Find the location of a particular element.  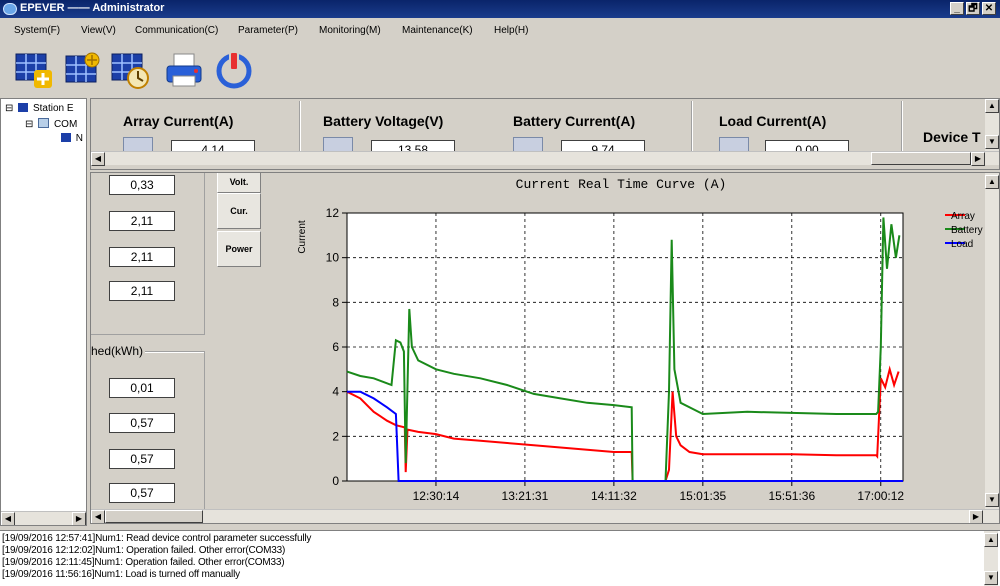

menu-help: Help(H) is located at coordinates (511, 30).